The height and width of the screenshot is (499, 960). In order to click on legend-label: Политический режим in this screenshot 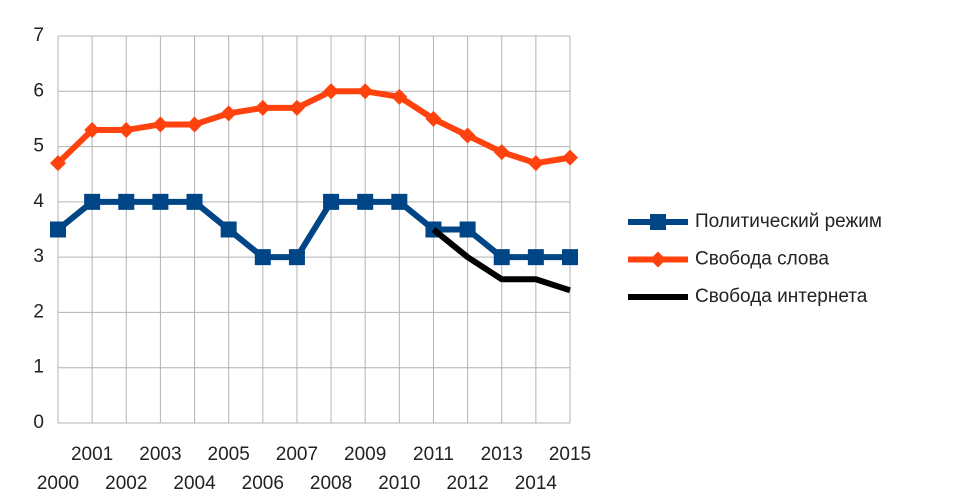, I will do `click(788, 221)`.